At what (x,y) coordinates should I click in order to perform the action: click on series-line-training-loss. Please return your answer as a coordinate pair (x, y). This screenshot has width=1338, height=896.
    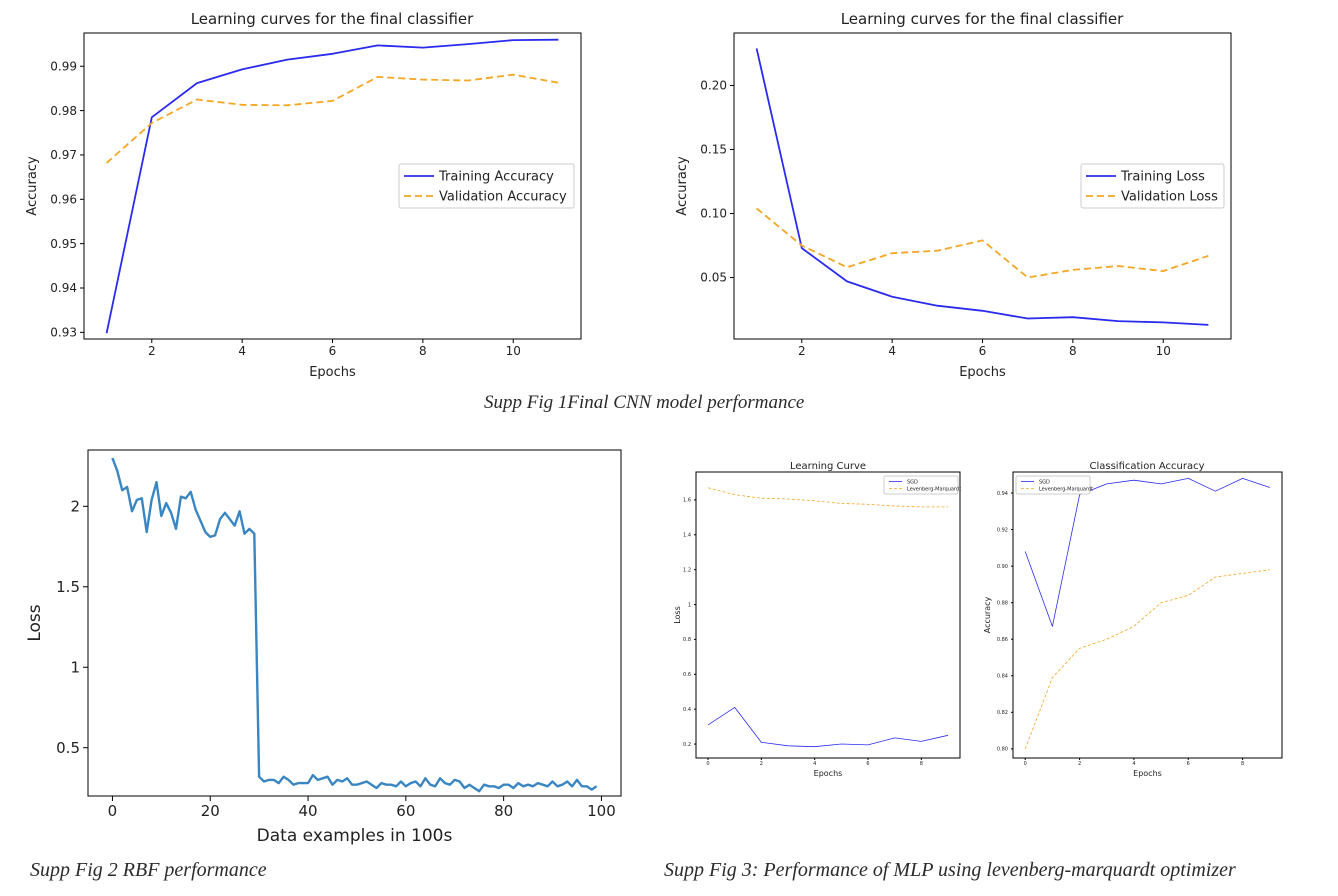
    Looking at the image, I should click on (982, 187).